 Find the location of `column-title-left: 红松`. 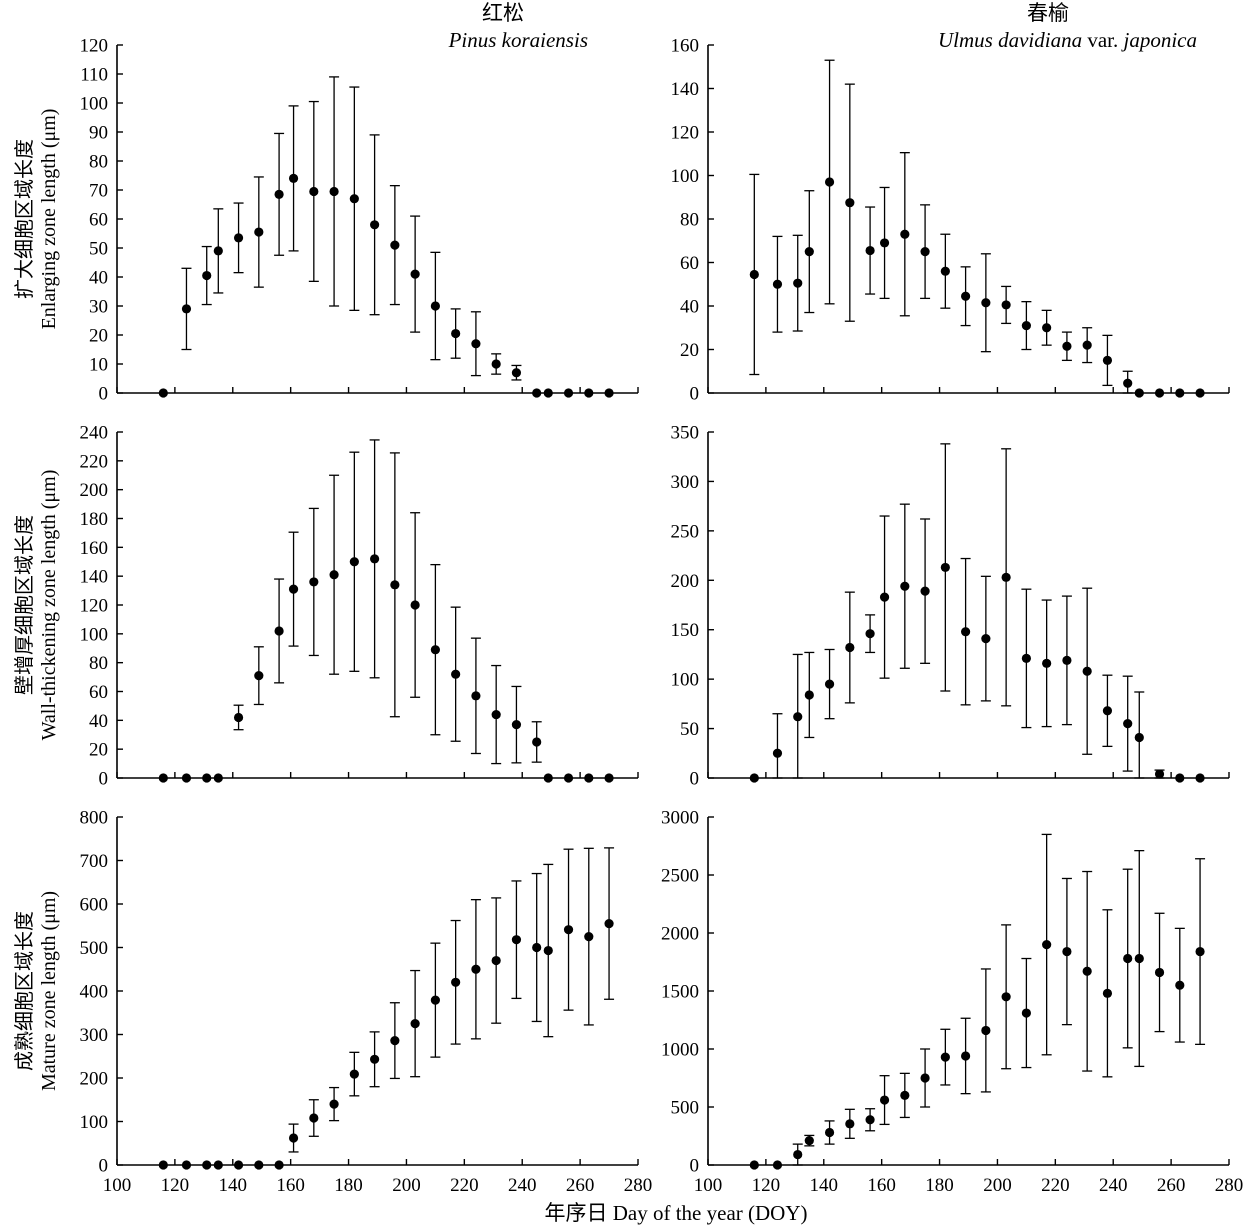

column-title-left: 红松 is located at coordinates (503, 13).